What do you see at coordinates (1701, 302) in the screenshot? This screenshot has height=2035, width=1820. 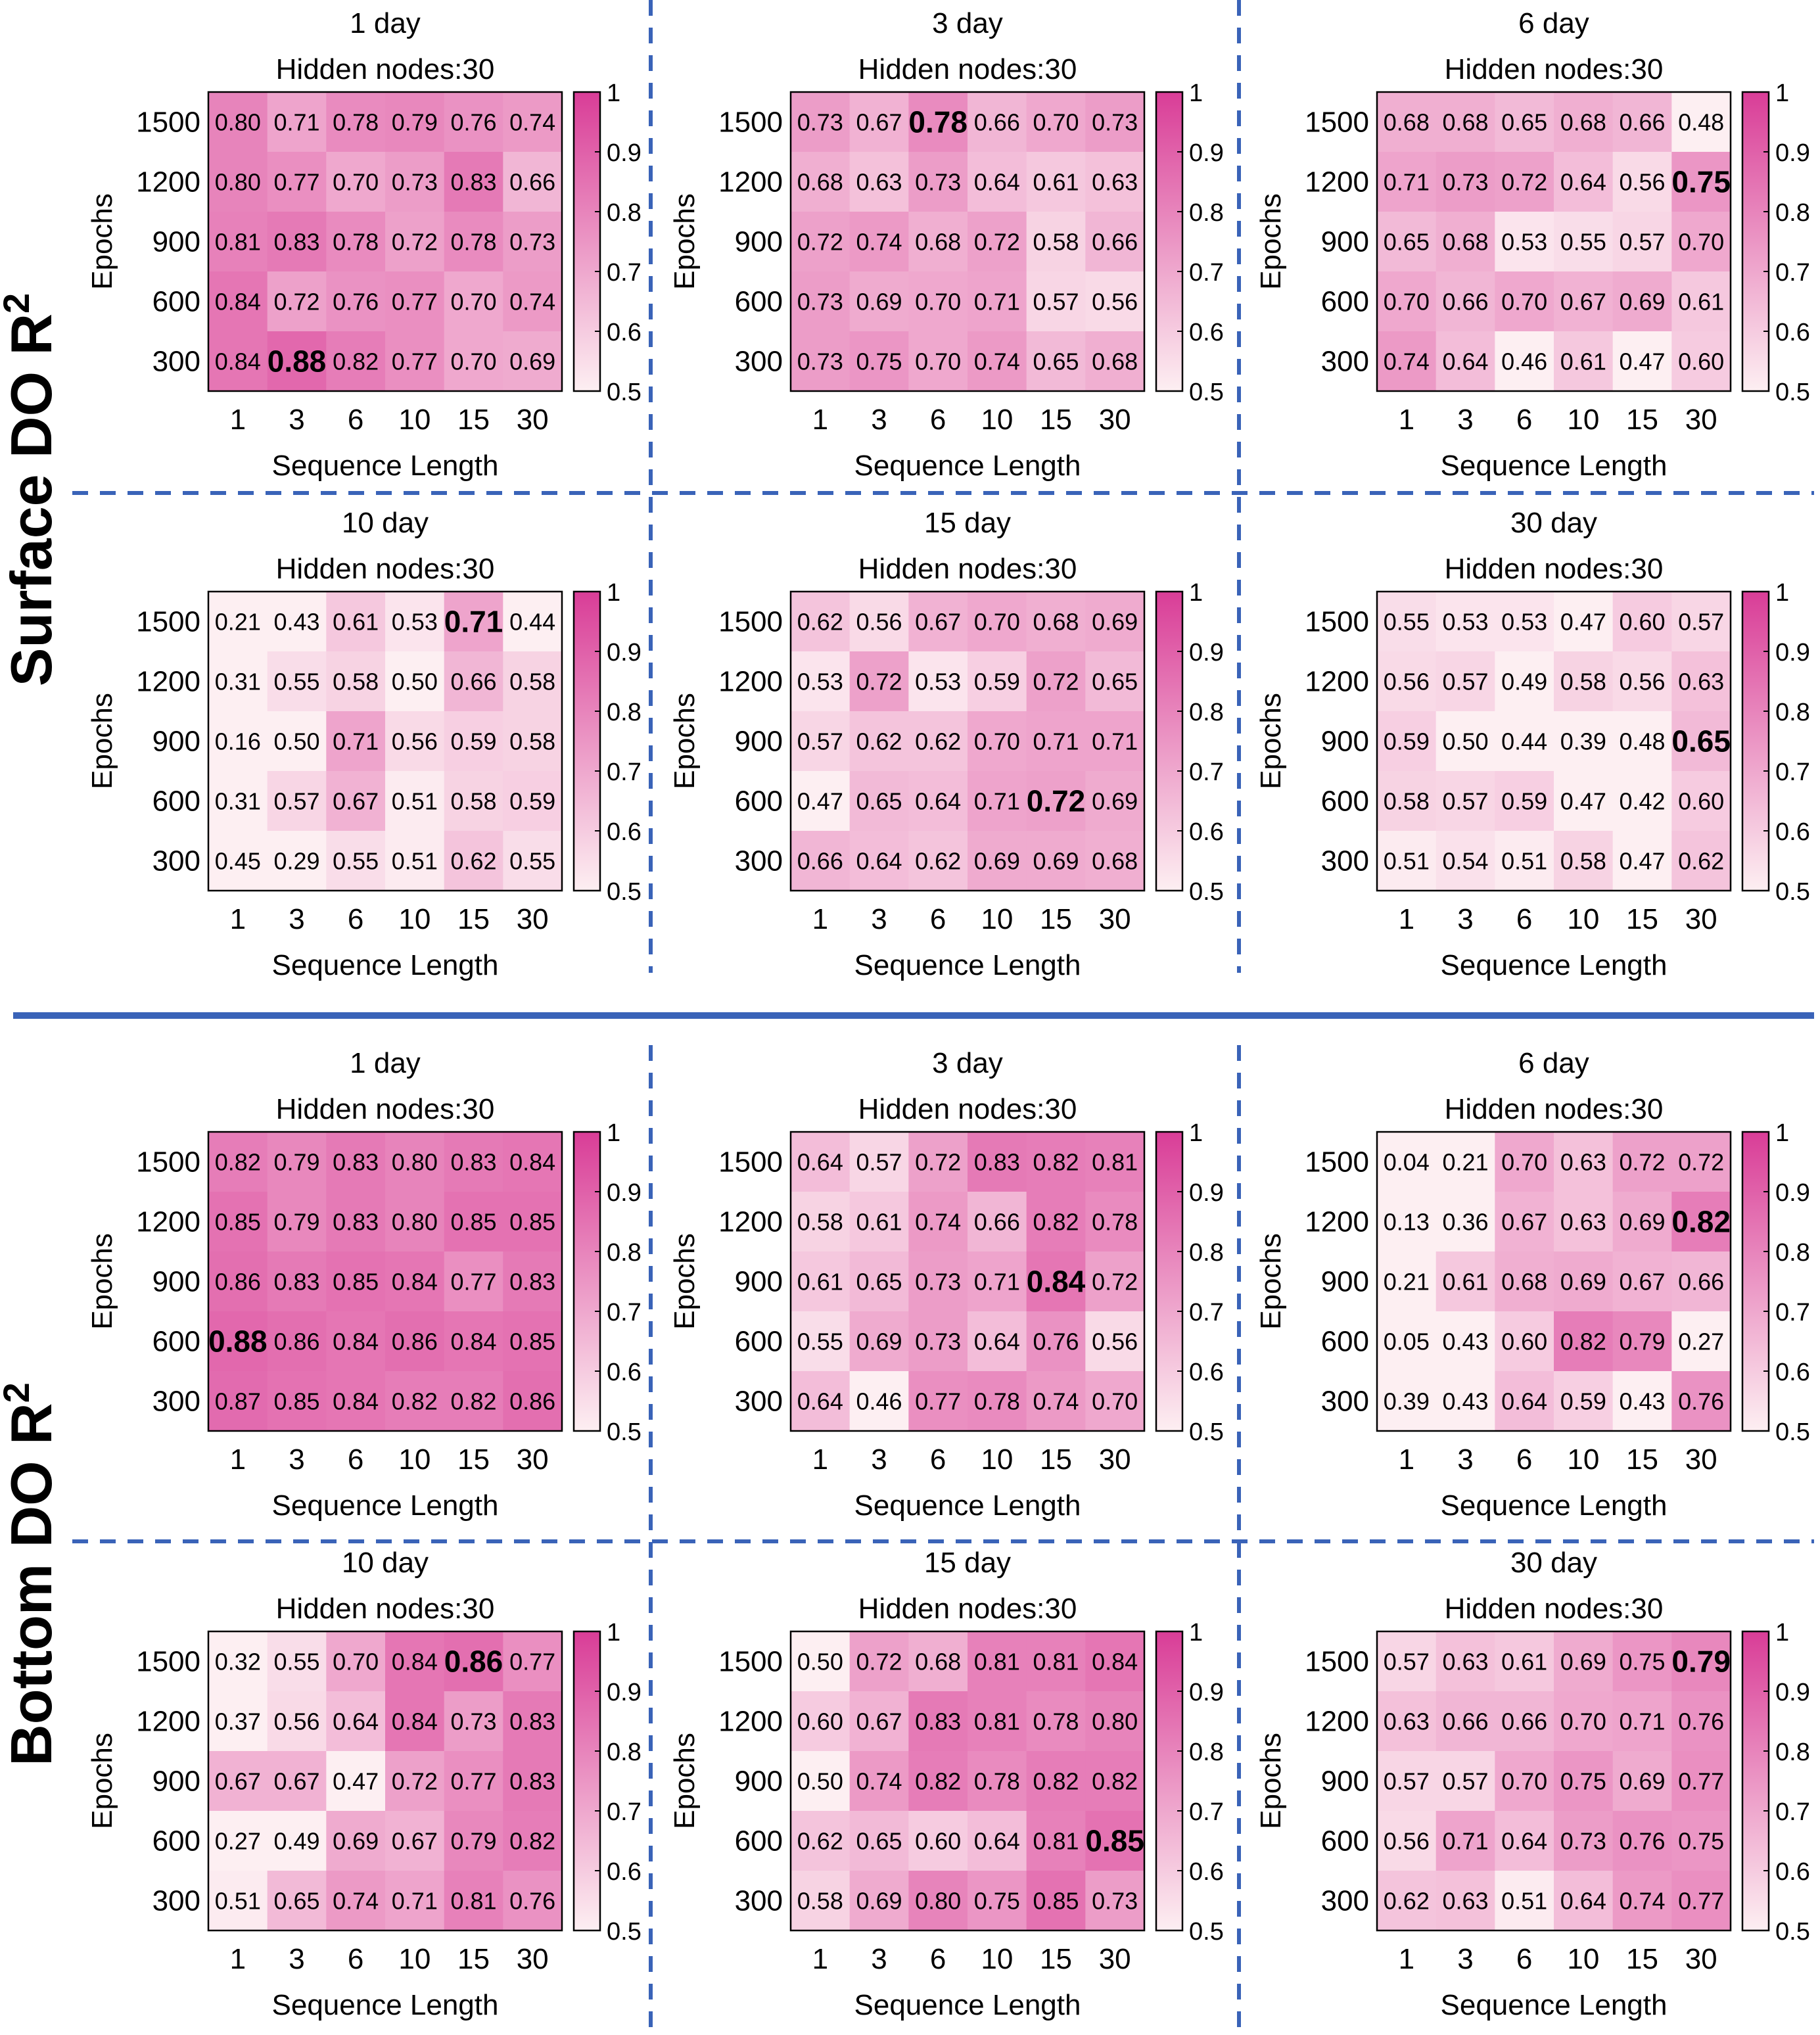 I see `cell-value: 0.61` at bounding box center [1701, 302].